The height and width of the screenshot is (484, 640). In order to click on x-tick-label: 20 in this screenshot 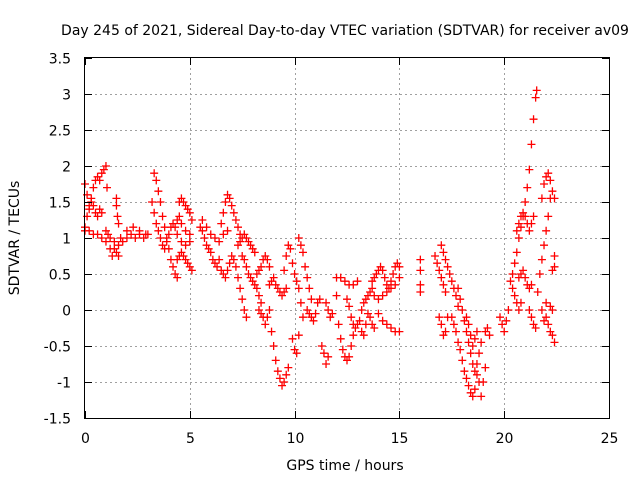, I will do `click(505, 439)`.